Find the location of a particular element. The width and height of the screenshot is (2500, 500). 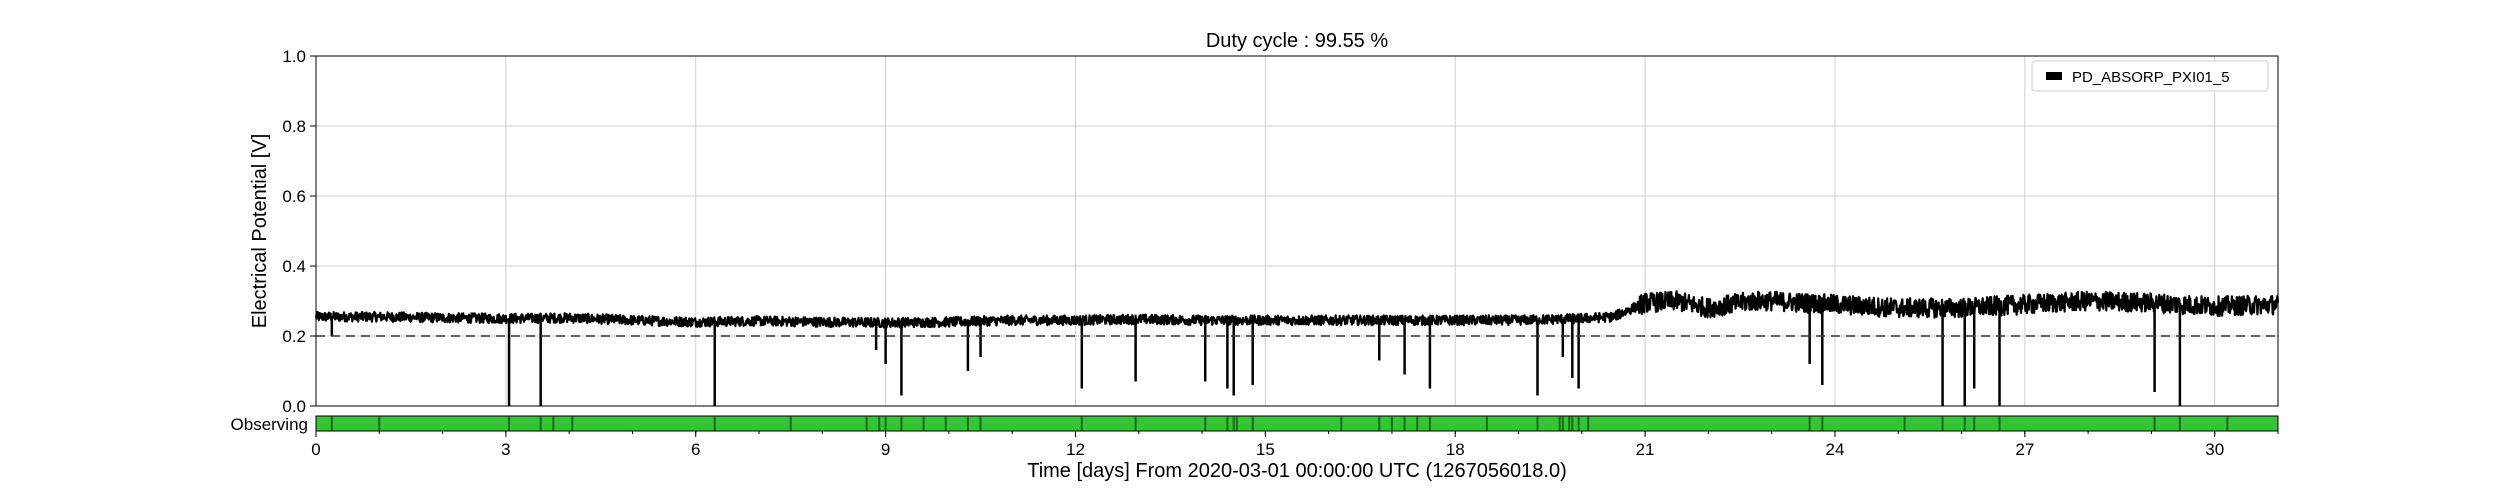

y-tick-label: 1.0 is located at coordinates (294, 56).